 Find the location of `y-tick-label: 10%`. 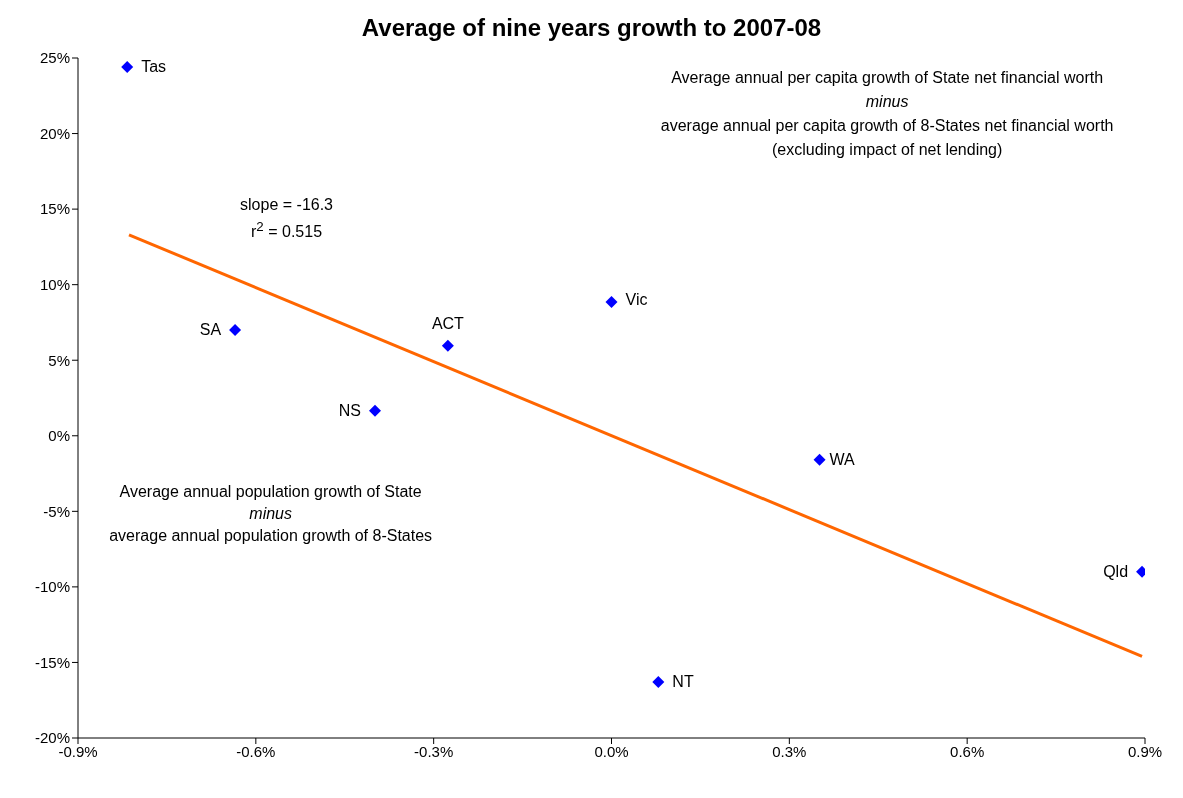

y-tick-label: 10% is located at coordinates (54, 284).